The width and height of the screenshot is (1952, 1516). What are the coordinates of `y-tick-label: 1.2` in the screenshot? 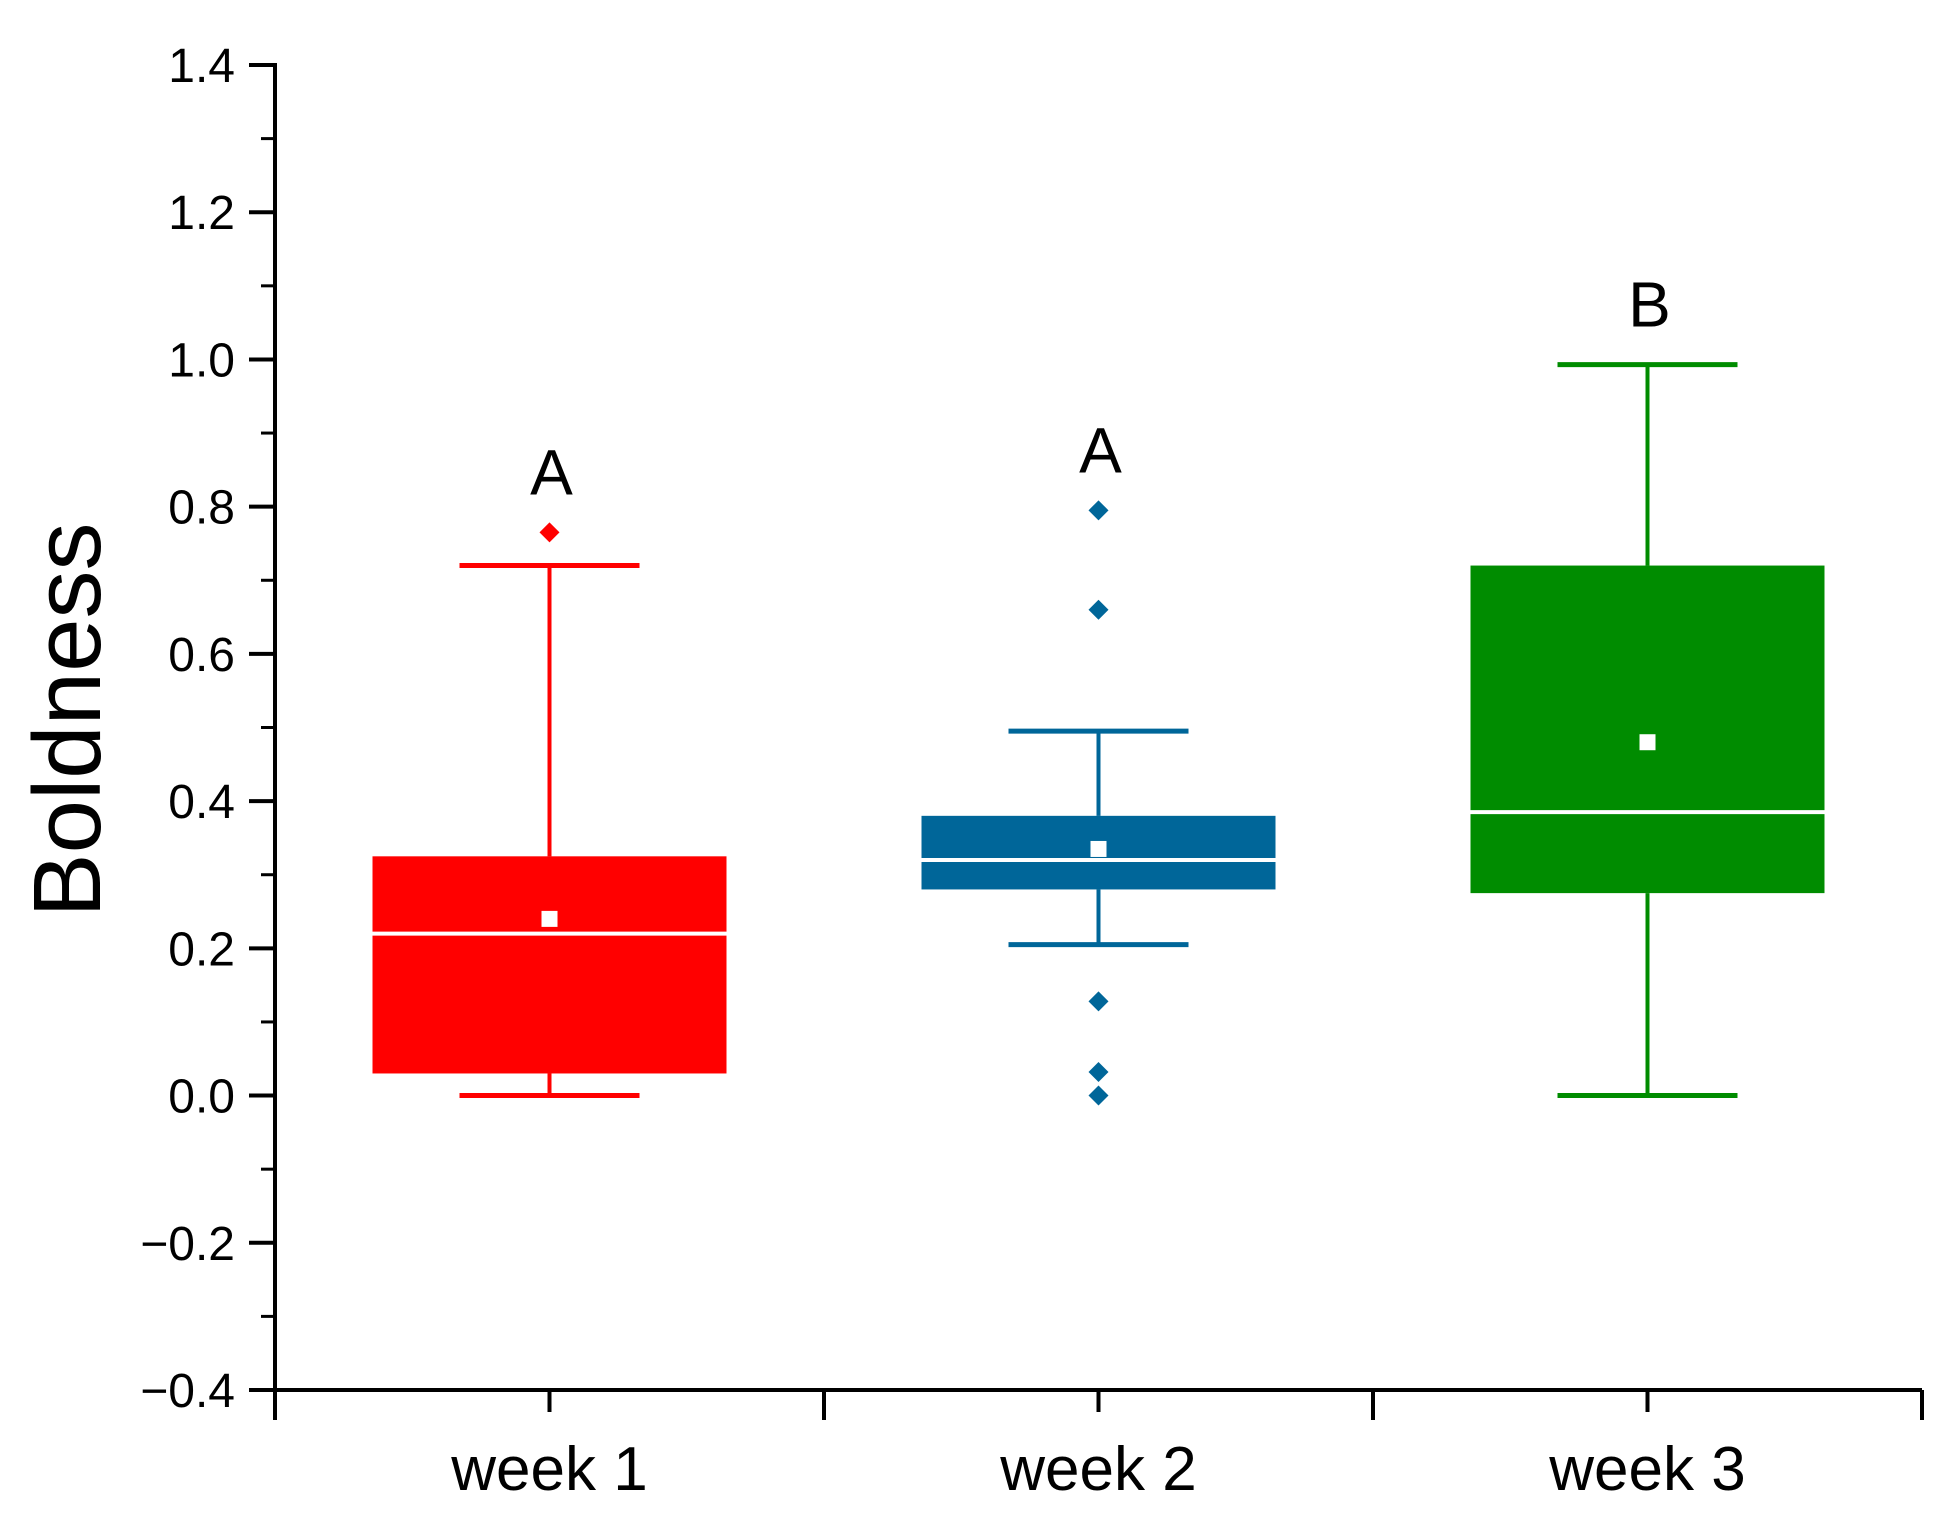 It's located at (201, 213).